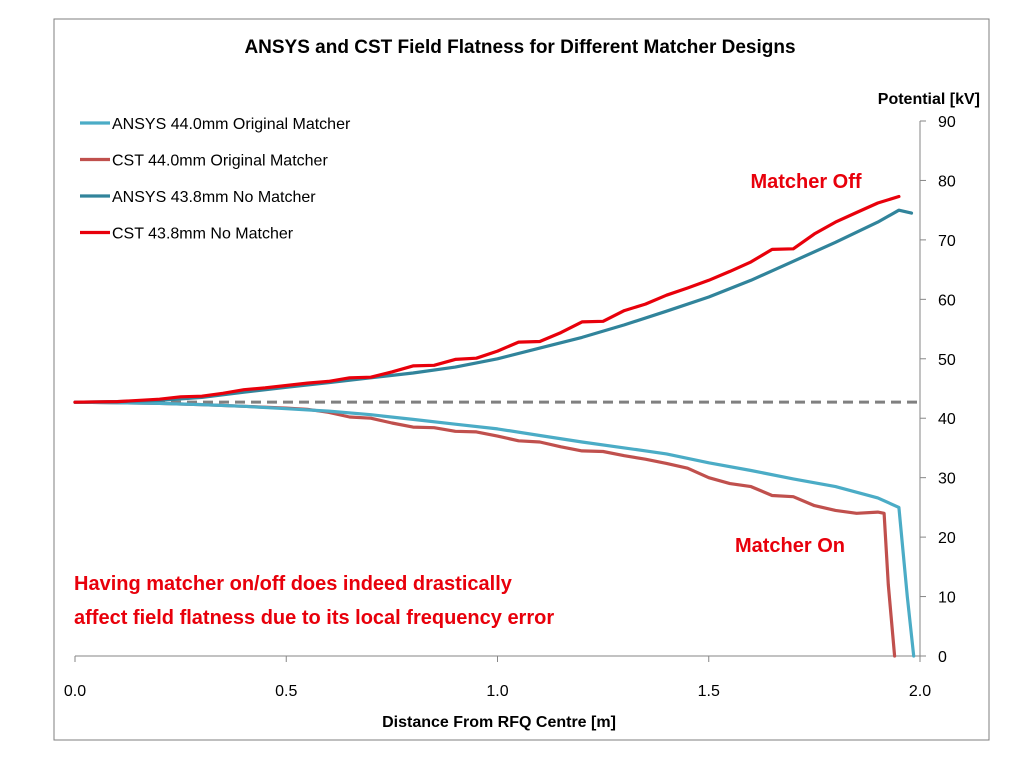 The height and width of the screenshot is (768, 1024). I want to click on y-tick-label: 0, so click(942, 657).